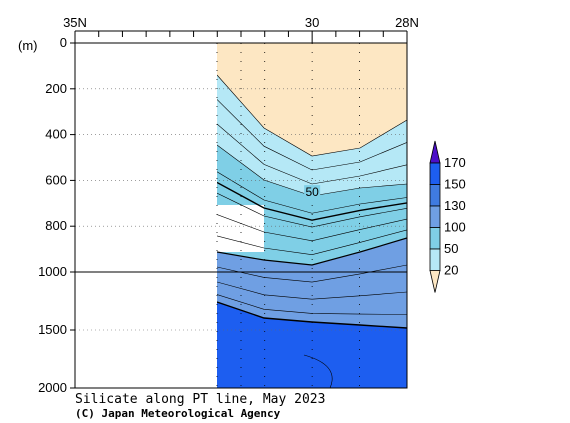 Image resolution: width=570 pixels, height=423 pixels. I want to click on colorbar-label: 130, so click(455, 205).